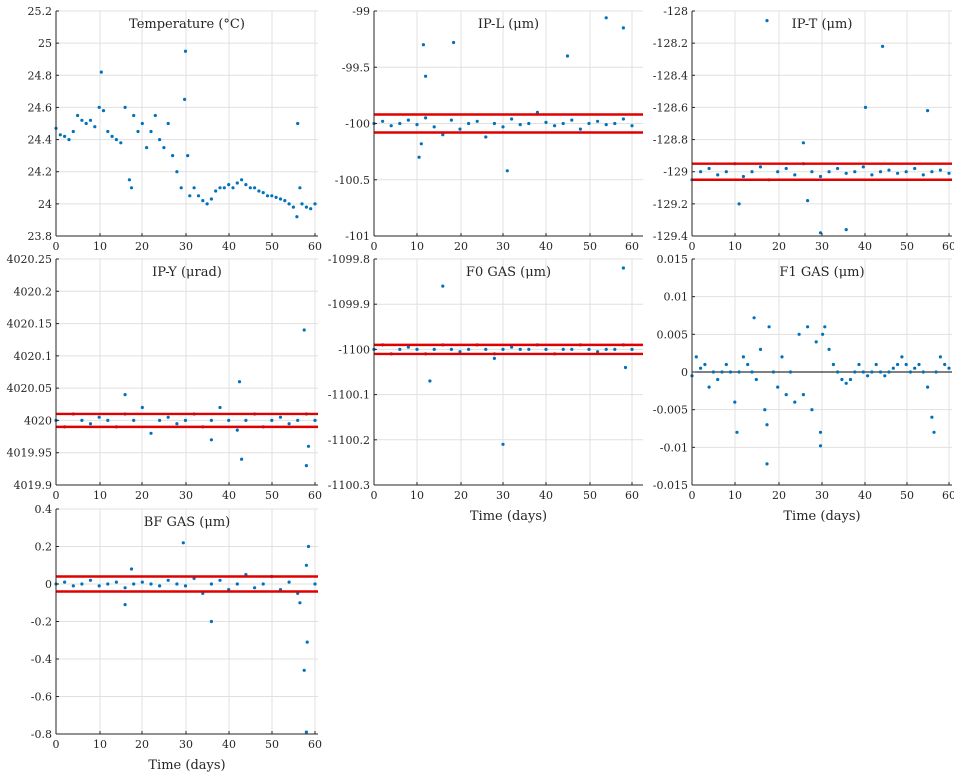 The height and width of the screenshot is (776, 954). Describe the element at coordinates (30, 453) in the screenshot. I see `y-tick-label: 4019.95` at that location.